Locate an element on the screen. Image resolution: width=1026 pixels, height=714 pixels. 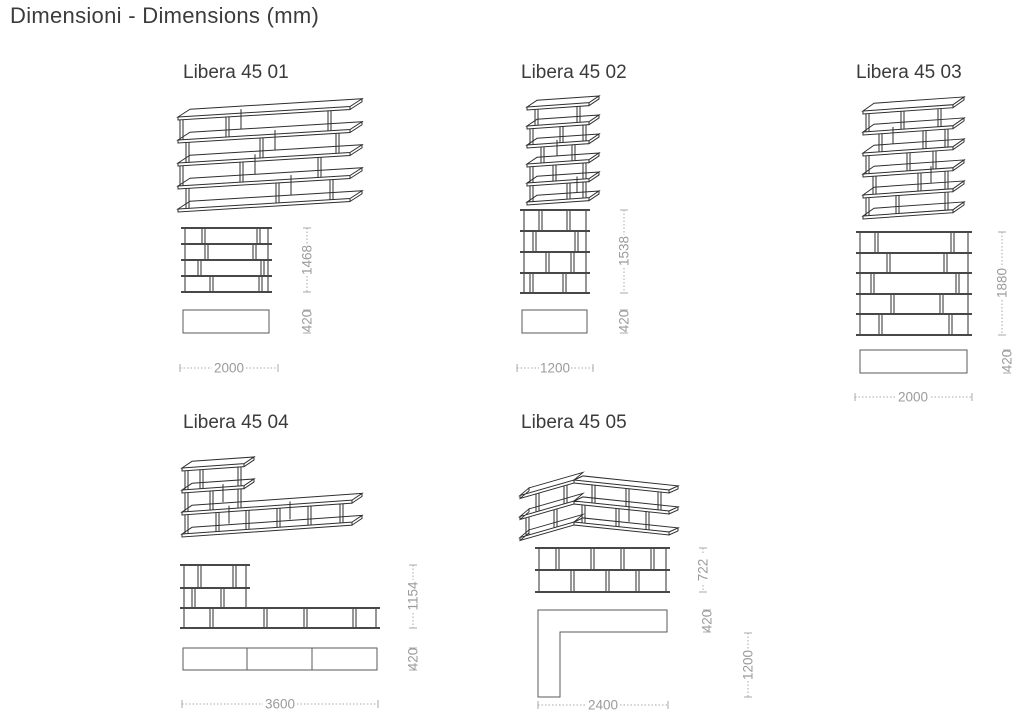
iso-left-wing is located at coordinates (551, 506).